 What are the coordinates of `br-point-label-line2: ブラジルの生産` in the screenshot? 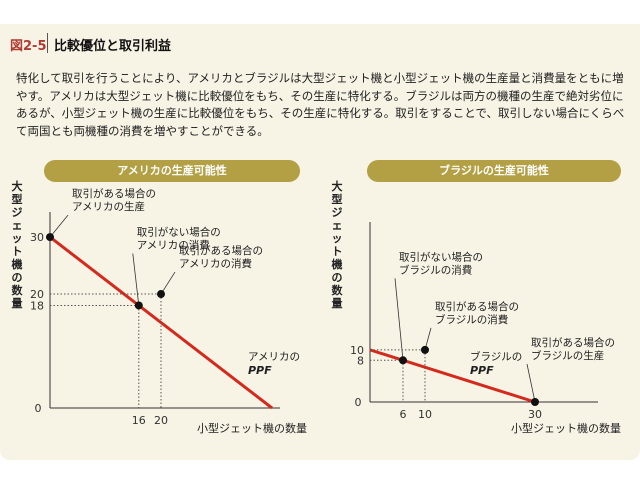 It's located at (567, 355).